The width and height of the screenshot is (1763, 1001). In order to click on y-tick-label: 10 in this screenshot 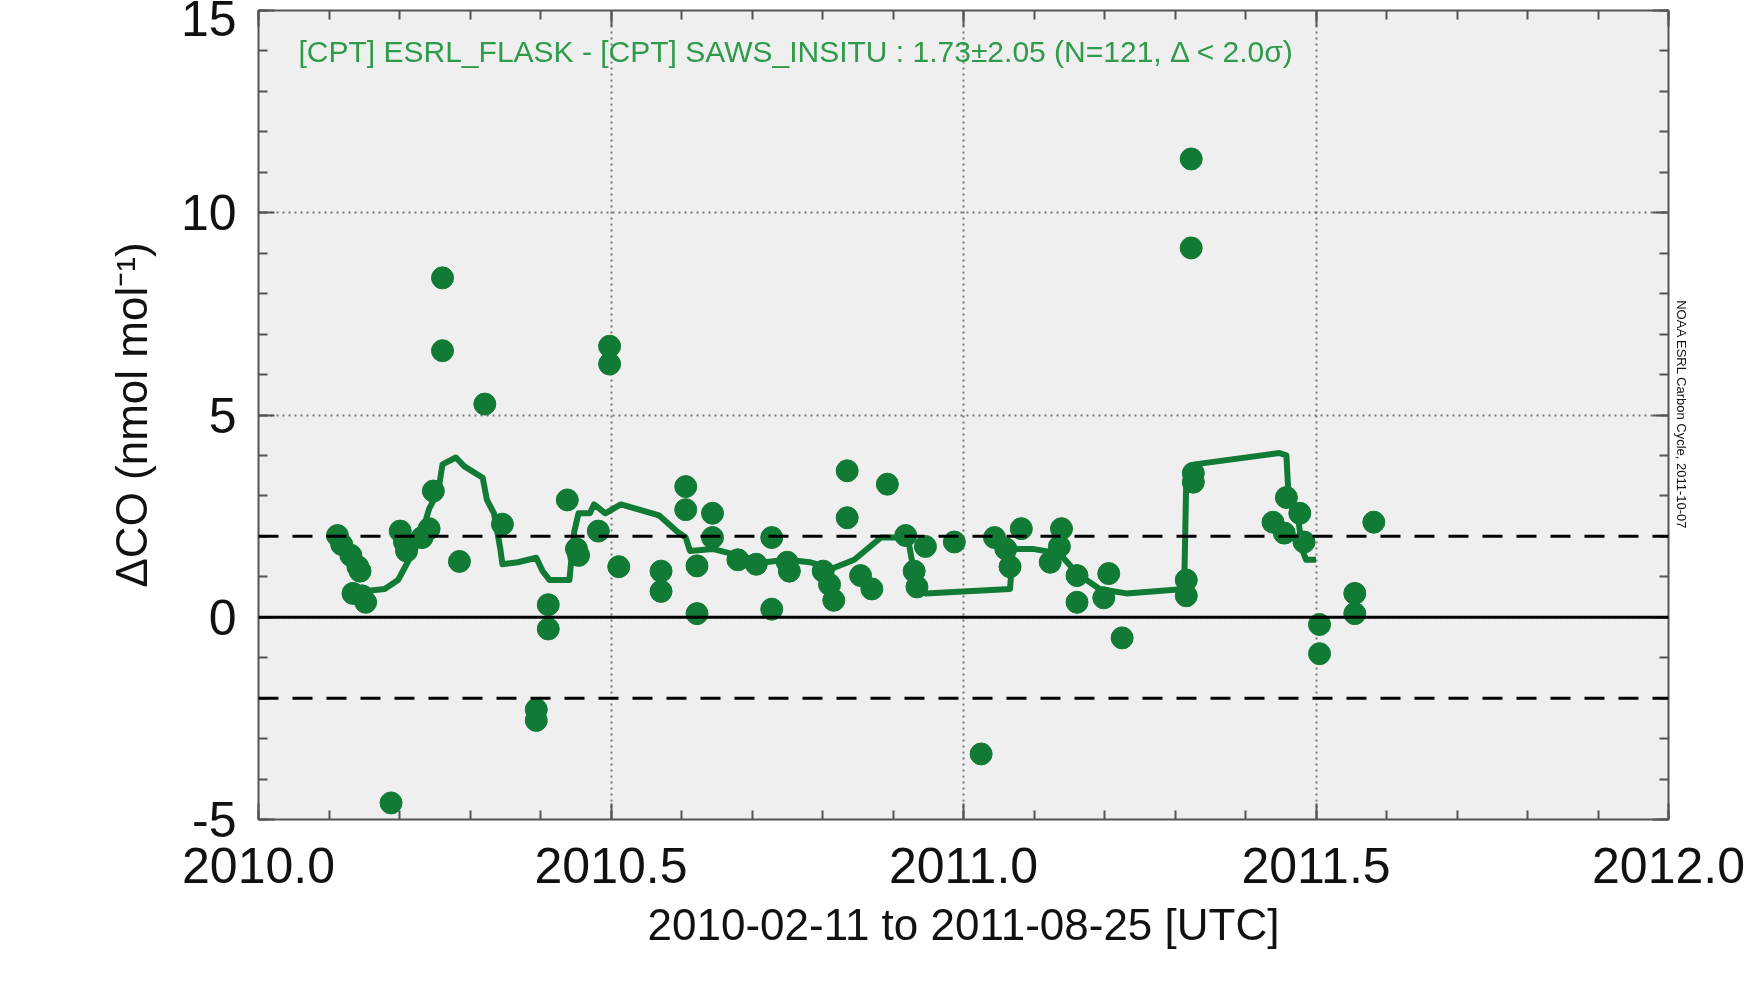, I will do `click(208, 213)`.